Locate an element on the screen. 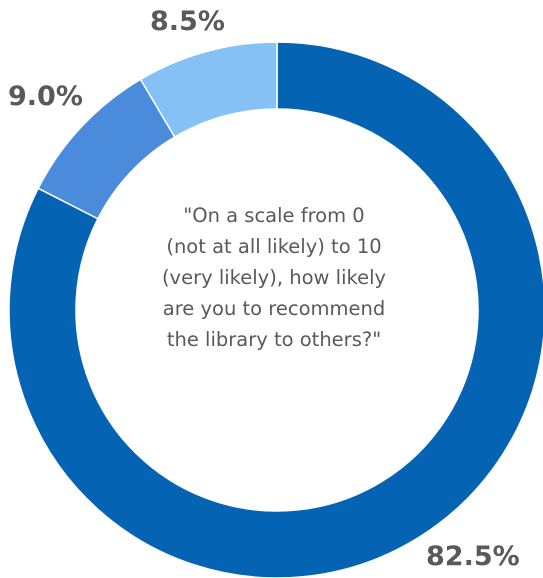  data-label-9-0: 9.0% is located at coordinates (45, 96).